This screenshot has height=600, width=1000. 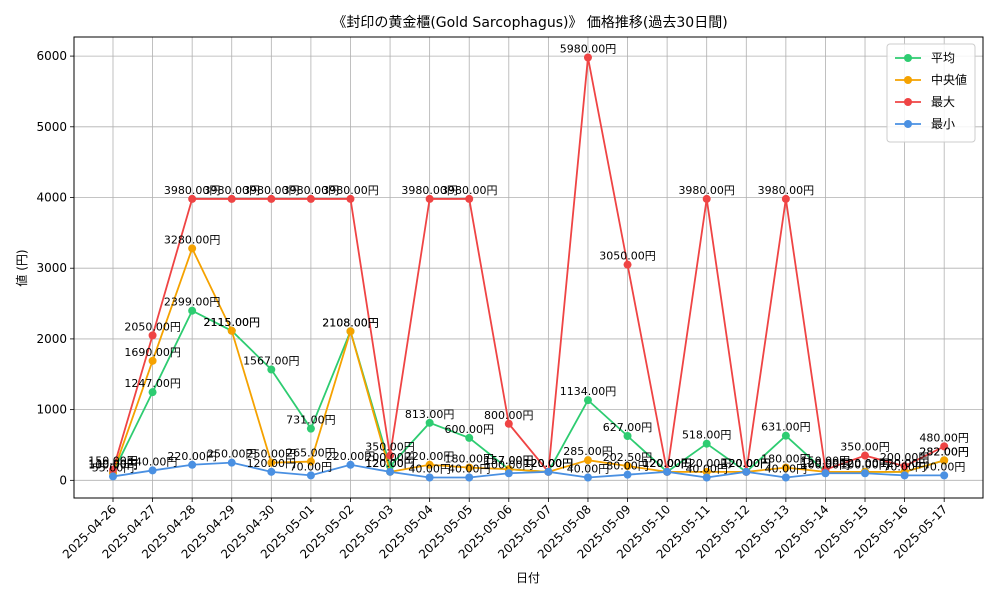 I want to click on data-label: 55.00円, so click(x=113, y=467).